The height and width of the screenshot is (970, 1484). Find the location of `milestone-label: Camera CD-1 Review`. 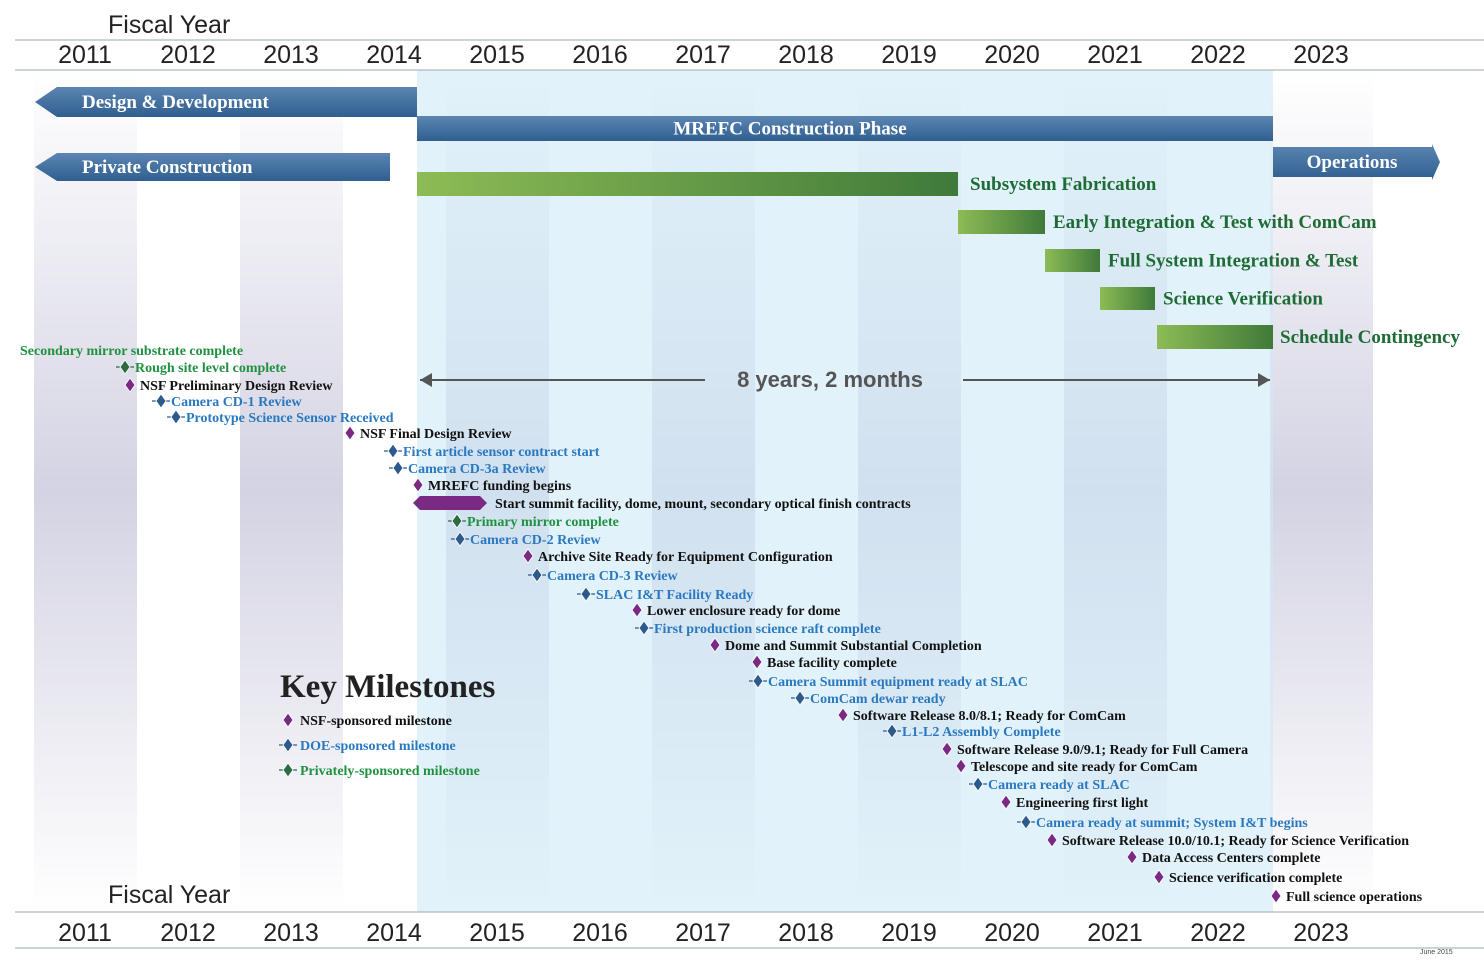

milestone-label: Camera CD-1 Review is located at coordinates (237, 402).